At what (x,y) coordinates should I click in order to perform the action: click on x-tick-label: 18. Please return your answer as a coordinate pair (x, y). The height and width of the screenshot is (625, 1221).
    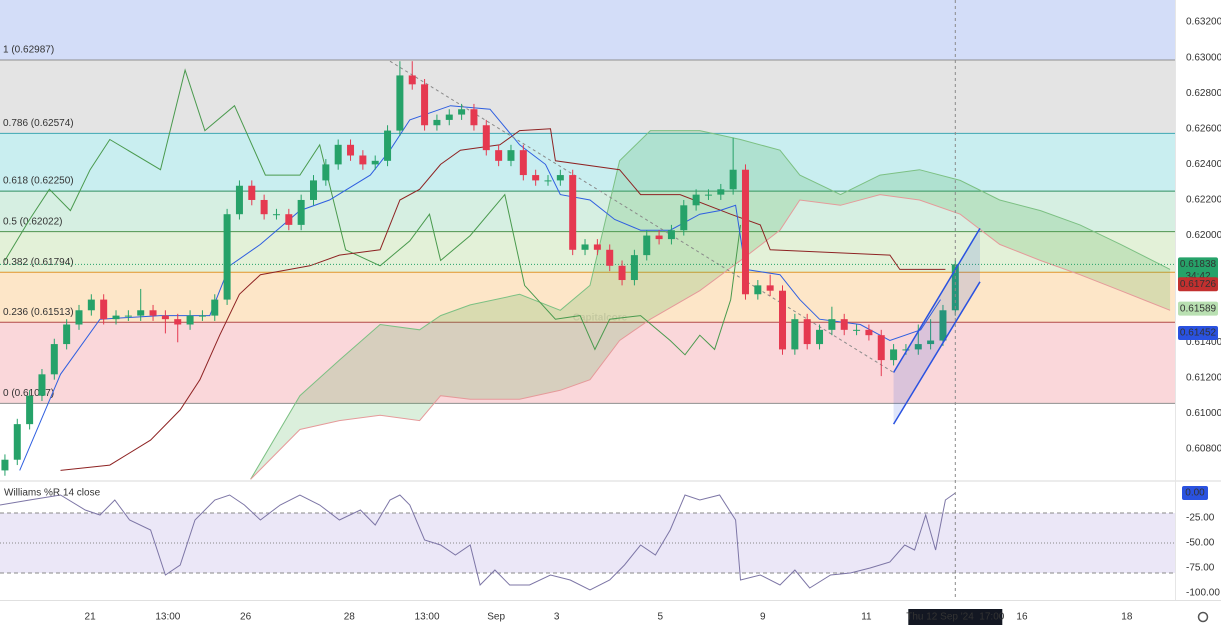
    Looking at the image, I should click on (1127, 617).